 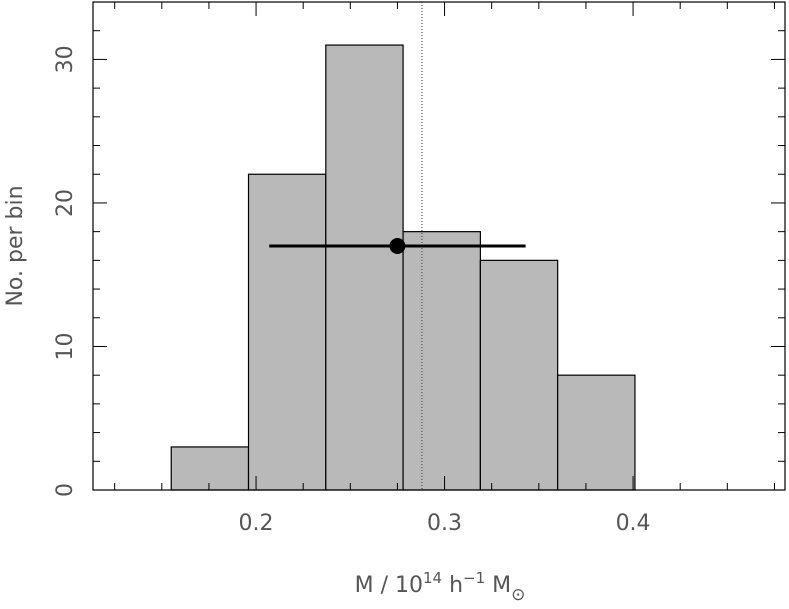 I want to click on x-tick-label: 0.3, so click(x=444, y=523).